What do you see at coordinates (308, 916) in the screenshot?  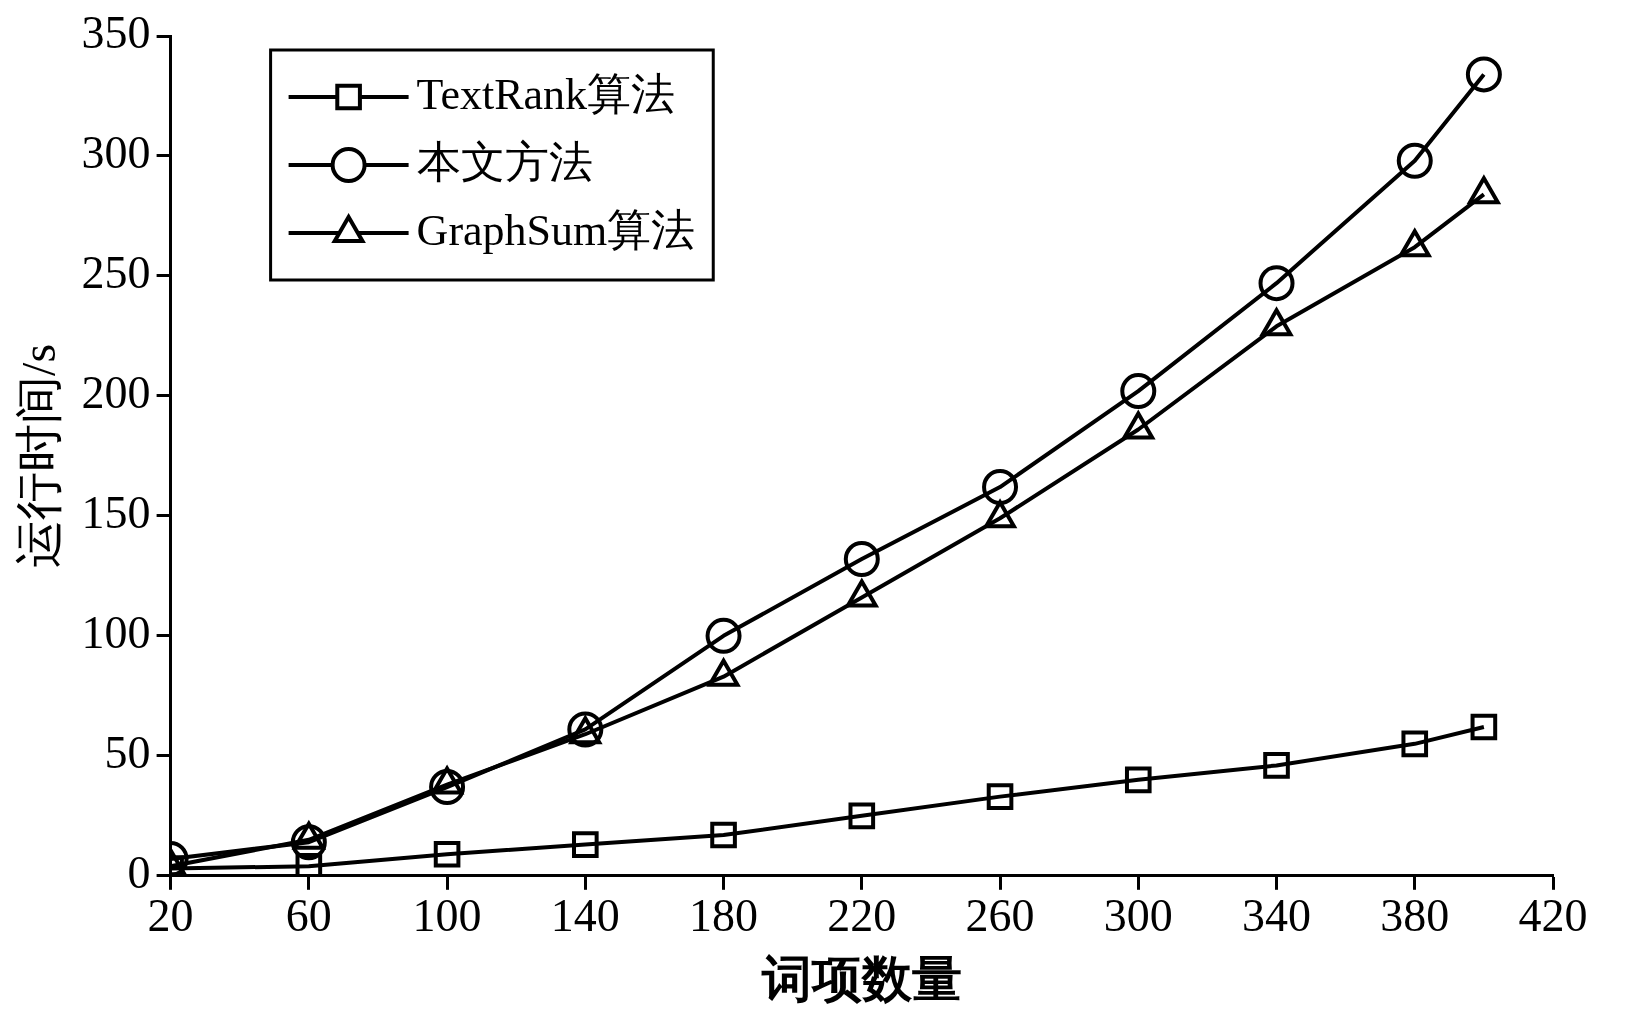 I see `x-tick-label: 60` at bounding box center [308, 916].